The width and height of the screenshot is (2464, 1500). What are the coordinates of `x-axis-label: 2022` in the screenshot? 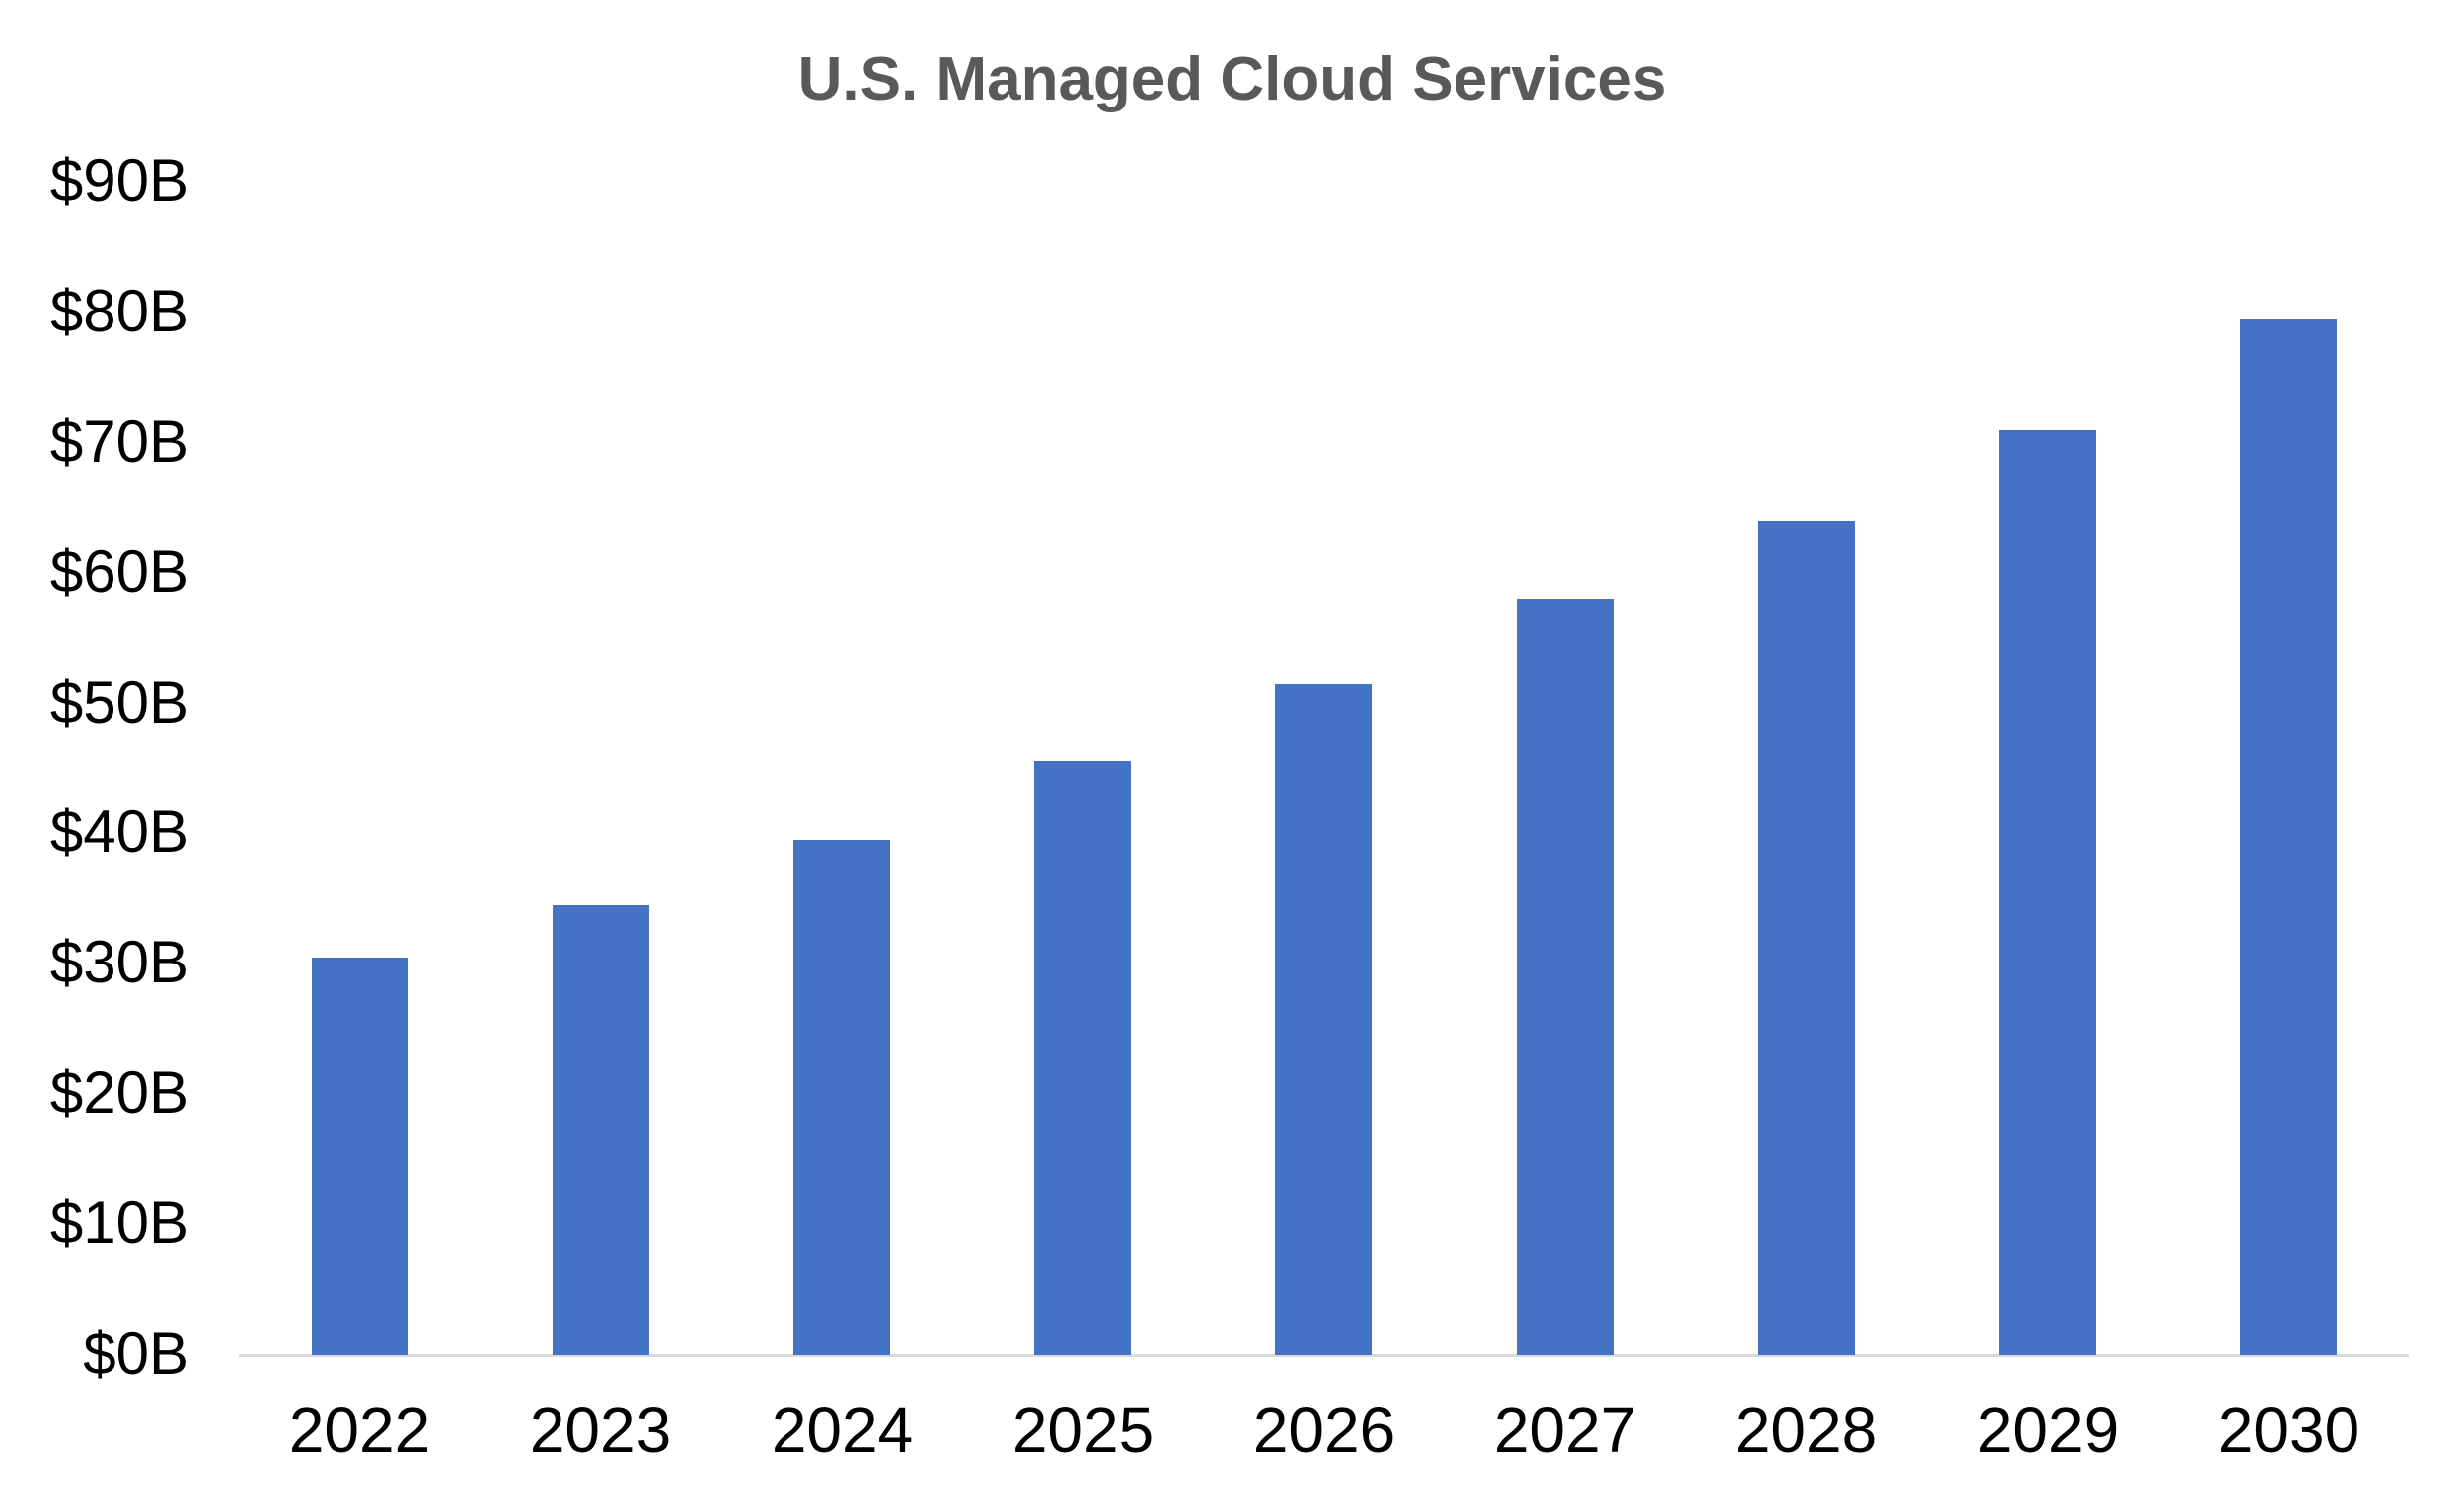 It's located at (359, 1430).